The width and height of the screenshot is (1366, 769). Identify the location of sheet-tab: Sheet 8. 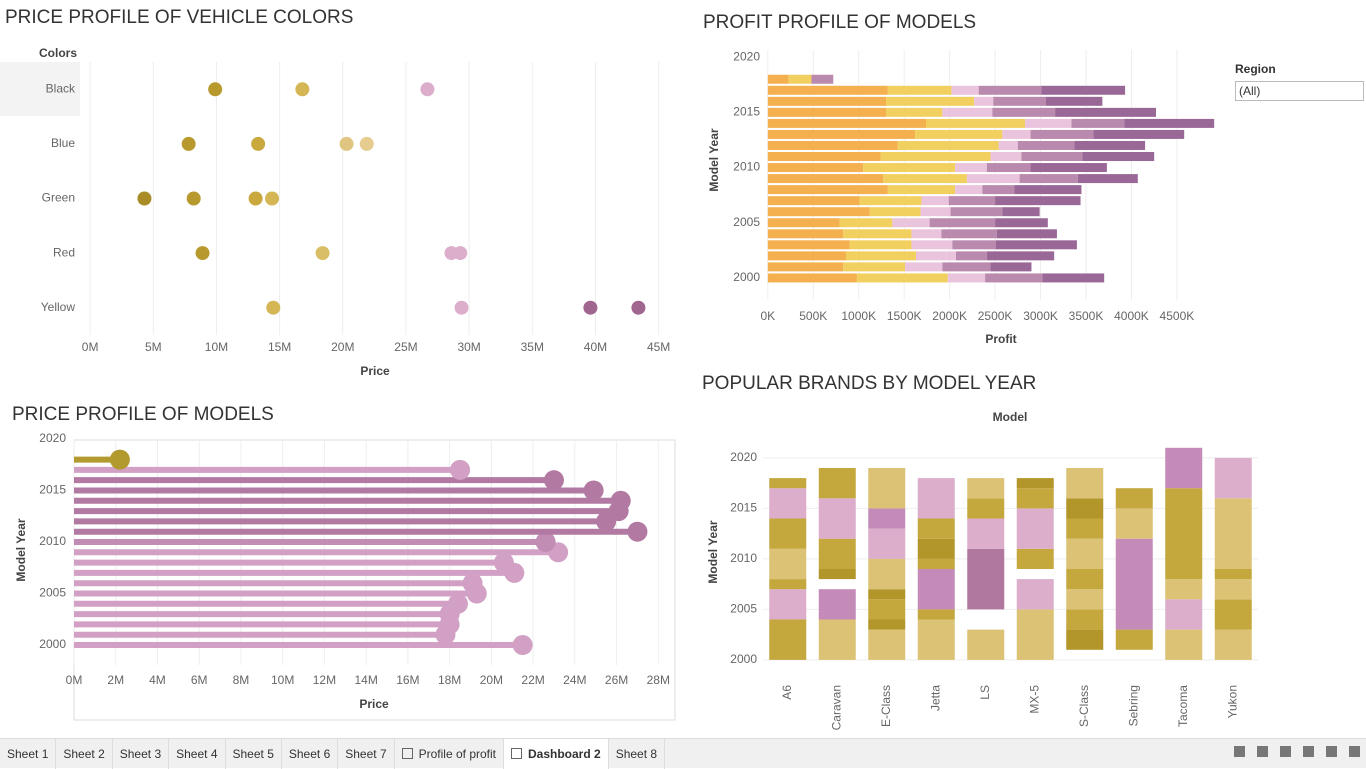
(637, 753).